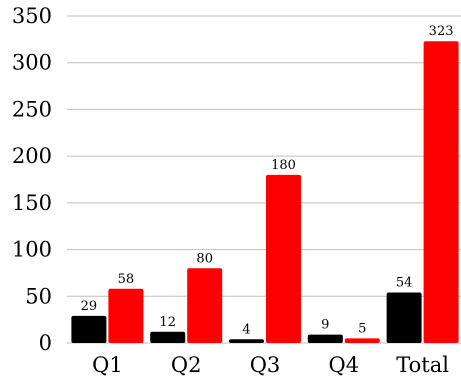 This screenshot has height=381, width=461. Describe the element at coordinates (362, 328) in the screenshot. I see `data-label-q4-series-2: 5` at that location.